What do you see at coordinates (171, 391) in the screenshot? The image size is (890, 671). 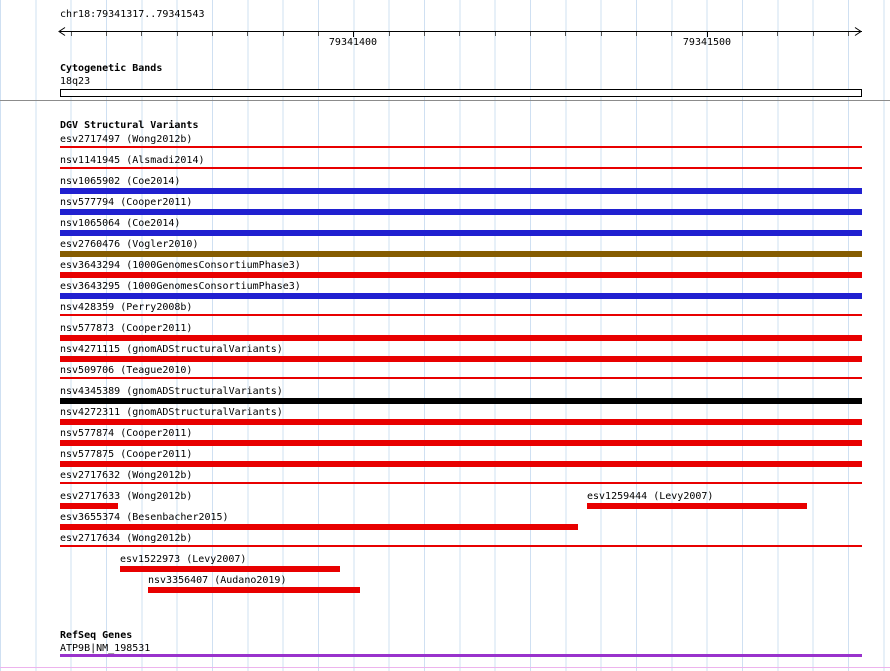 I see `variant-label: nsv4345389 (gnomADStructuralVariants)` at bounding box center [171, 391].